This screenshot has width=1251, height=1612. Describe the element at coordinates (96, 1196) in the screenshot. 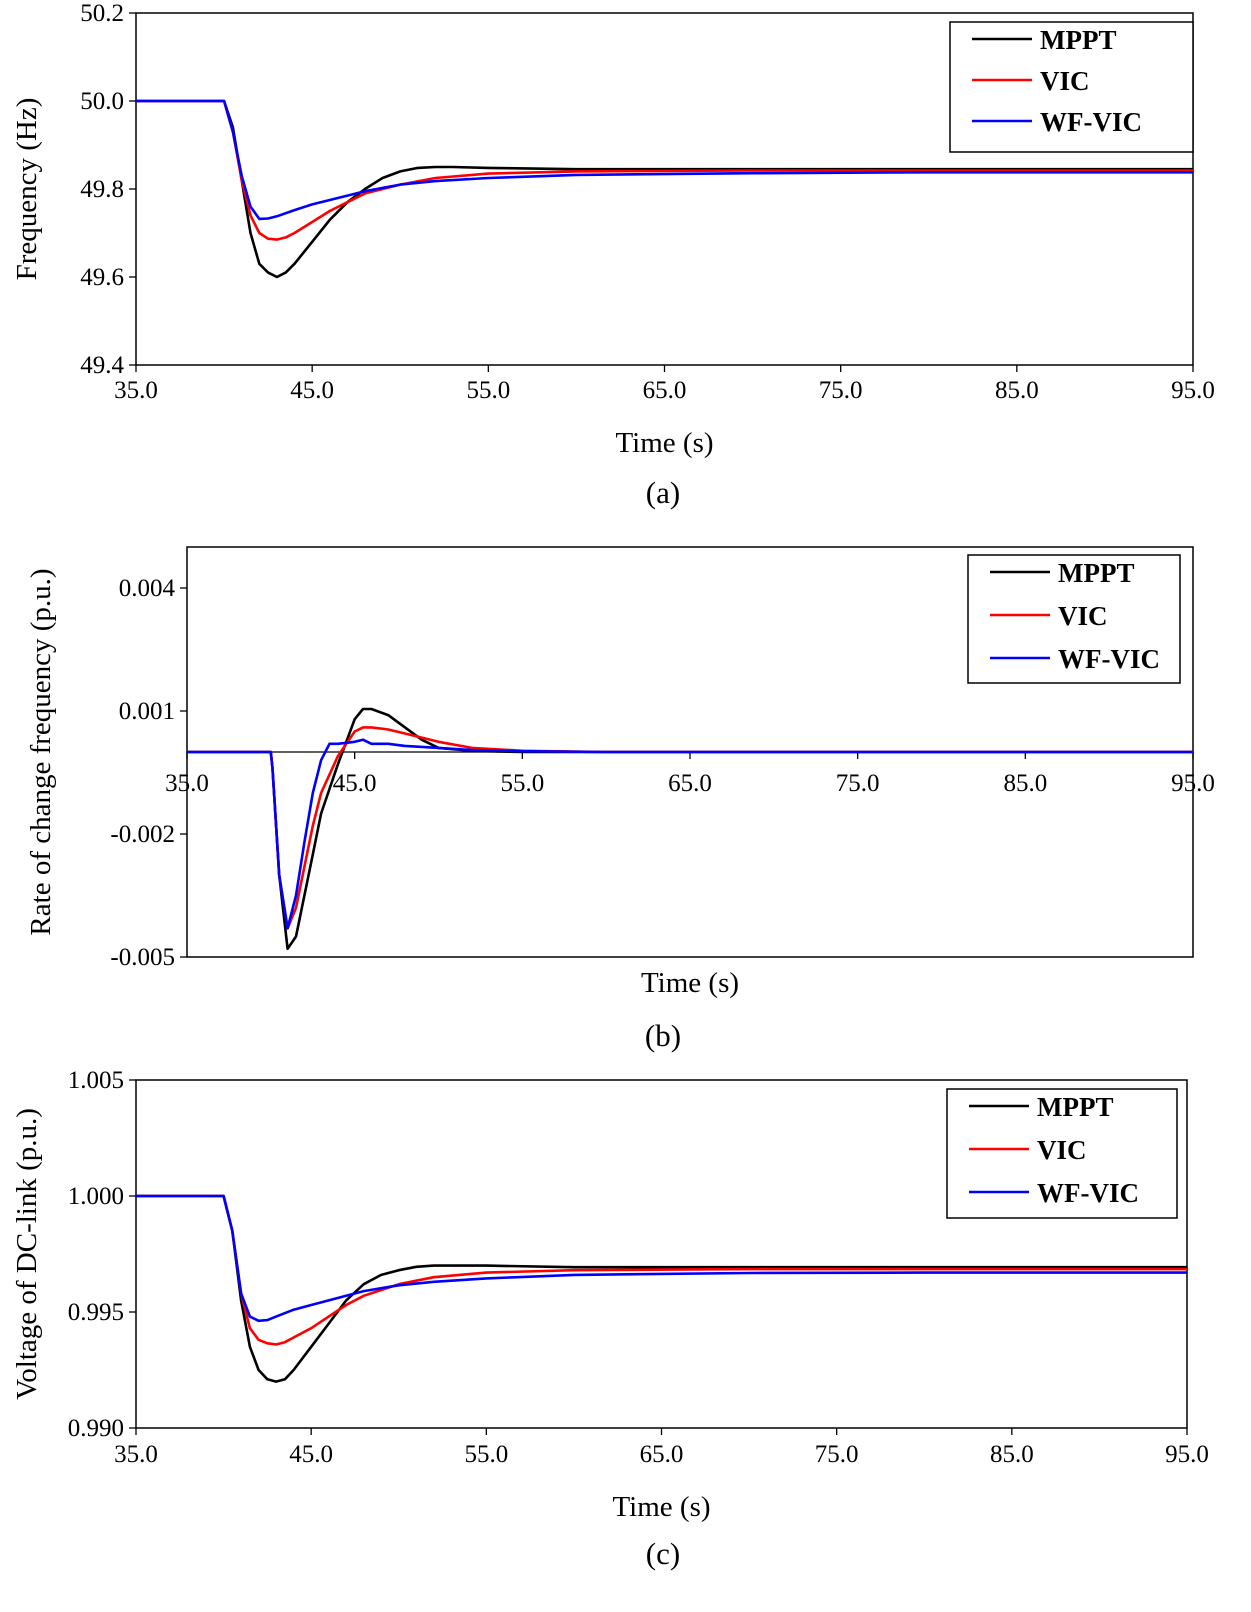

I see `y-tick-label: 1.000` at that location.